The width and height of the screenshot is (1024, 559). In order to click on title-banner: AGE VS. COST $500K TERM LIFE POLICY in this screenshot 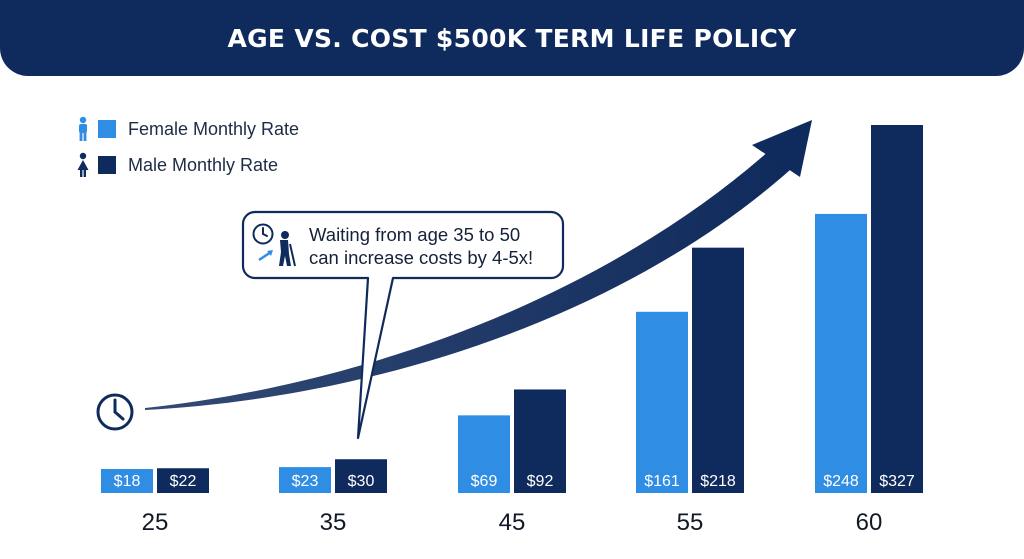, I will do `click(512, 38)`.